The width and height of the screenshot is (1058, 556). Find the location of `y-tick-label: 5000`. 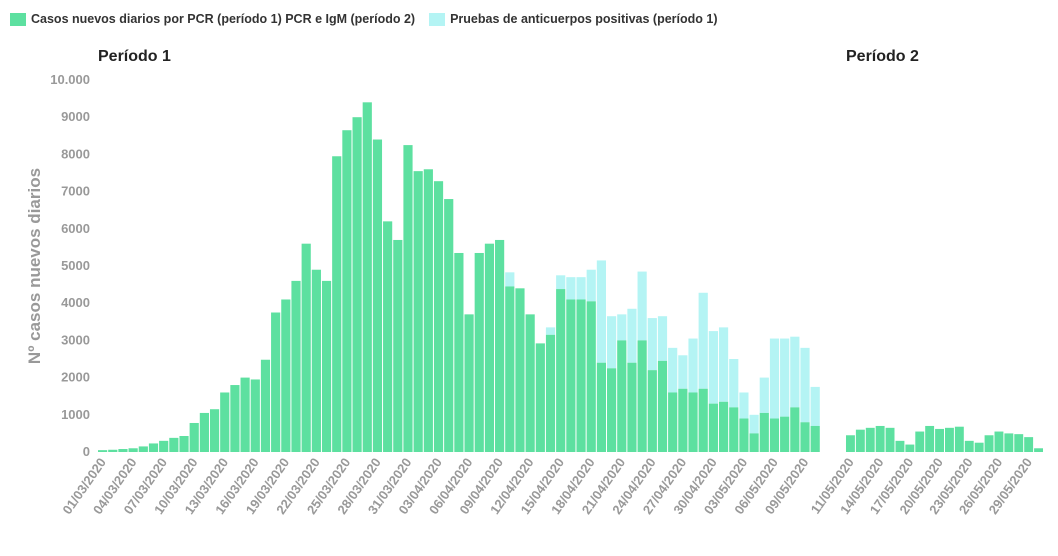

y-tick-label: 5000 is located at coordinates (75, 265).